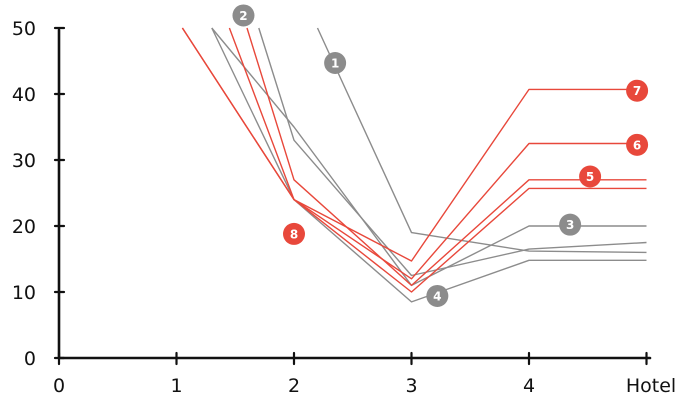 The width and height of the screenshot is (690, 405). Describe the element at coordinates (529, 386) in the screenshot. I see `x-tick-label: 4` at that location.